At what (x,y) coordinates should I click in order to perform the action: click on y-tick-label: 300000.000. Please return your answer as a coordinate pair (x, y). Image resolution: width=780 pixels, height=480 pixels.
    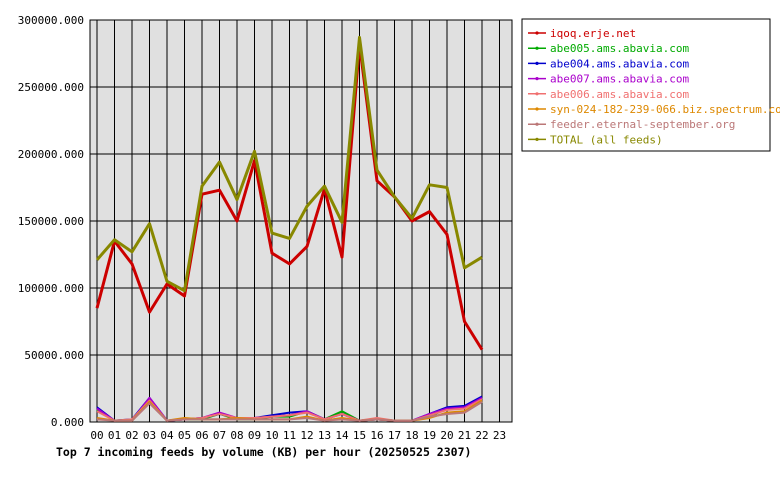
    Looking at the image, I should click on (51, 20).